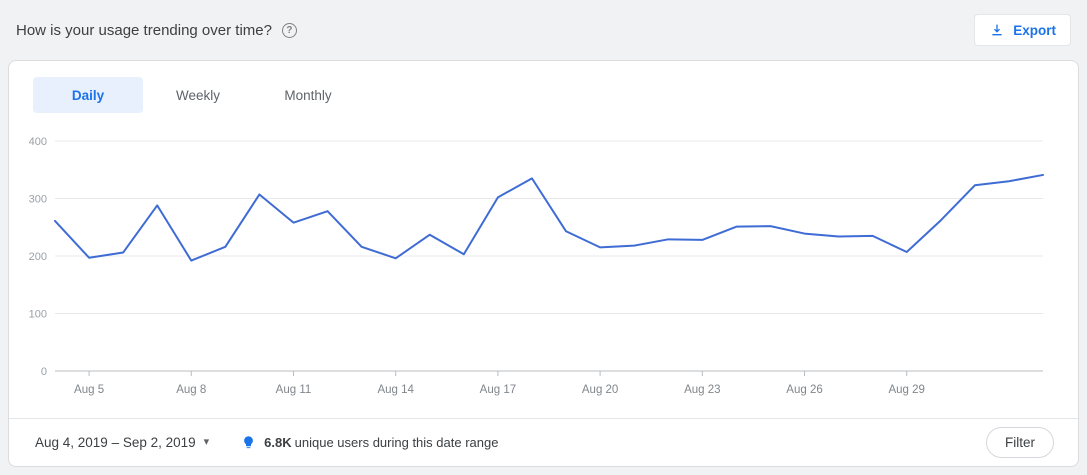 The image size is (1087, 475). What do you see at coordinates (555, 95) in the screenshot?
I see `granularity-tabs: Daily Weekly Monthly` at bounding box center [555, 95].